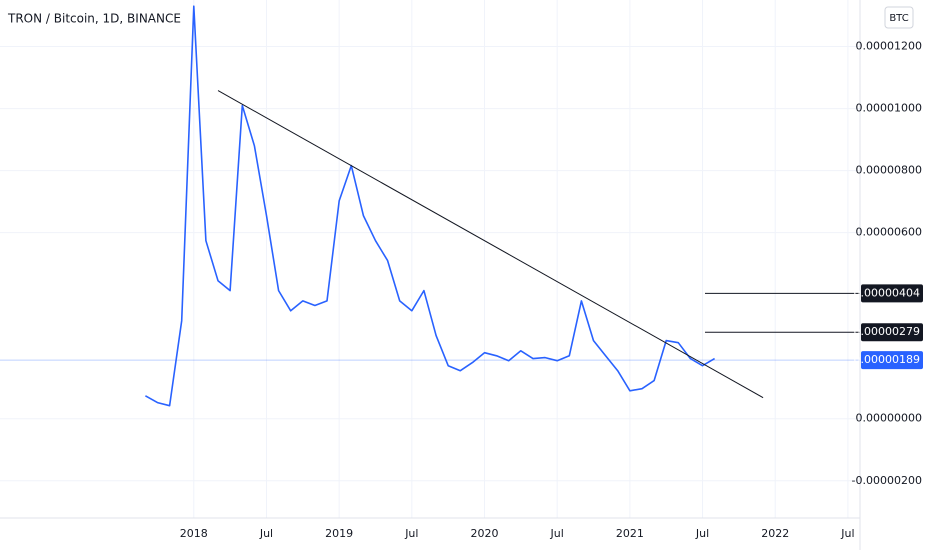 This screenshot has width=932, height=550. What do you see at coordinates (94, 19) in the screenshot?
I see `chart-title: TRON / Bitcoin, 1D, BINANCE` at bounding box center [94, 19].